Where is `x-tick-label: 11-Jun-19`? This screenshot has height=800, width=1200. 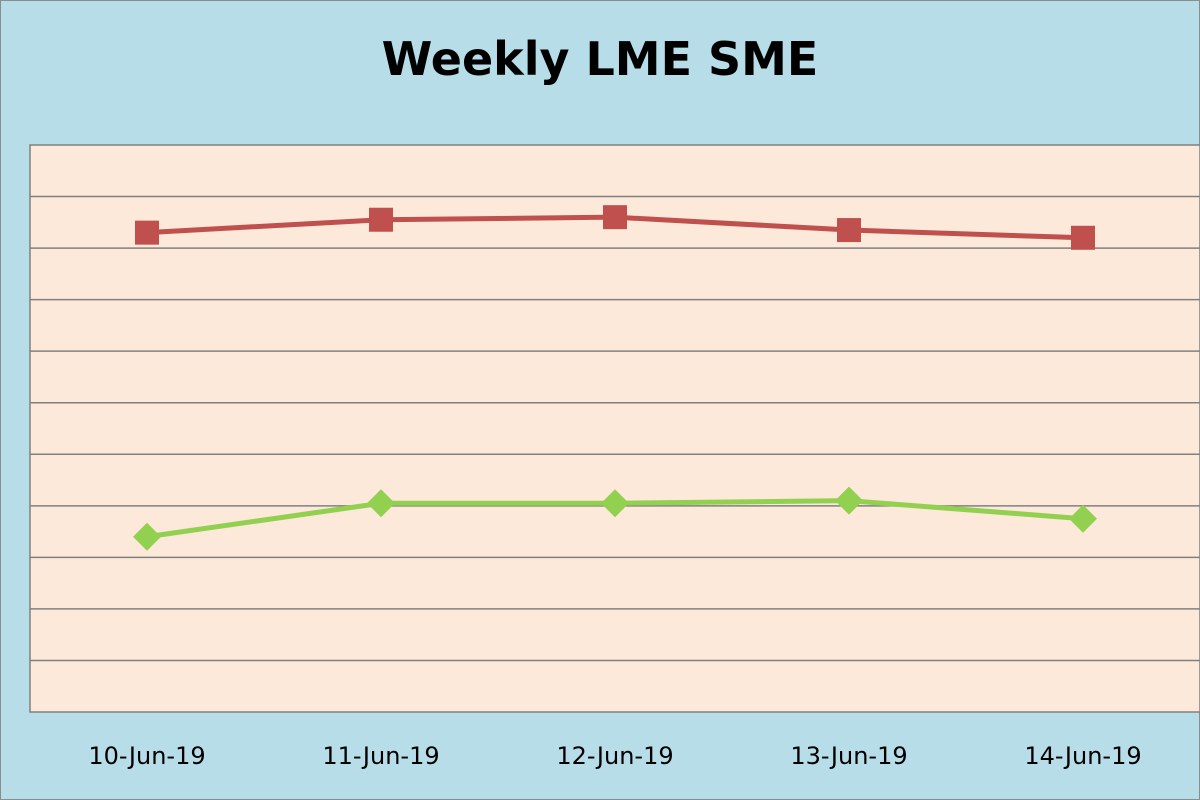
x-tick-label: 11-Jun-19 is located at coordinates (380, 756).